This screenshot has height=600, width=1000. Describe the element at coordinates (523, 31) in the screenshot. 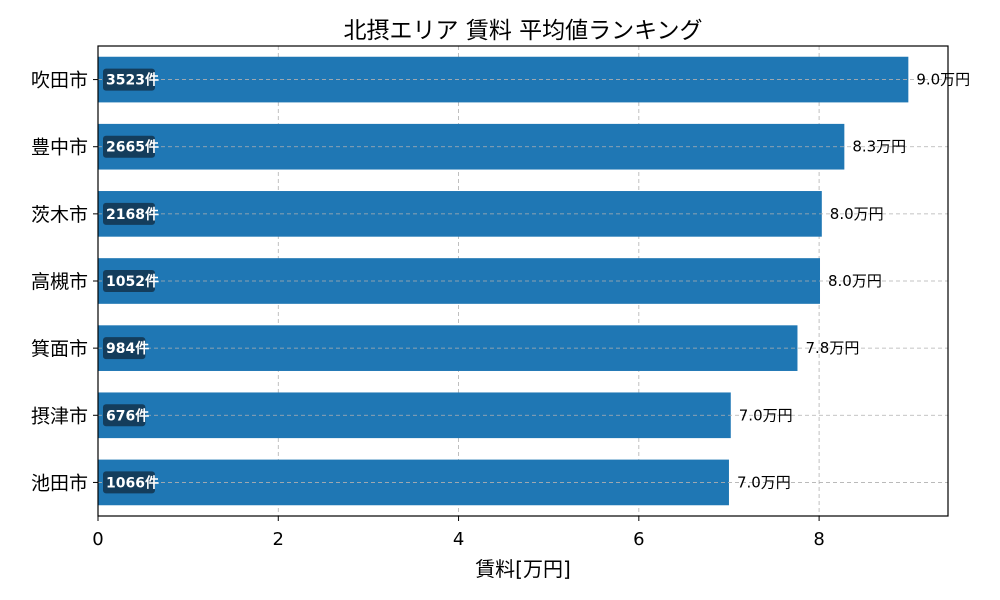

I see `chart-title: 北摂エリア 賃料 平均値ランキング` at that location.